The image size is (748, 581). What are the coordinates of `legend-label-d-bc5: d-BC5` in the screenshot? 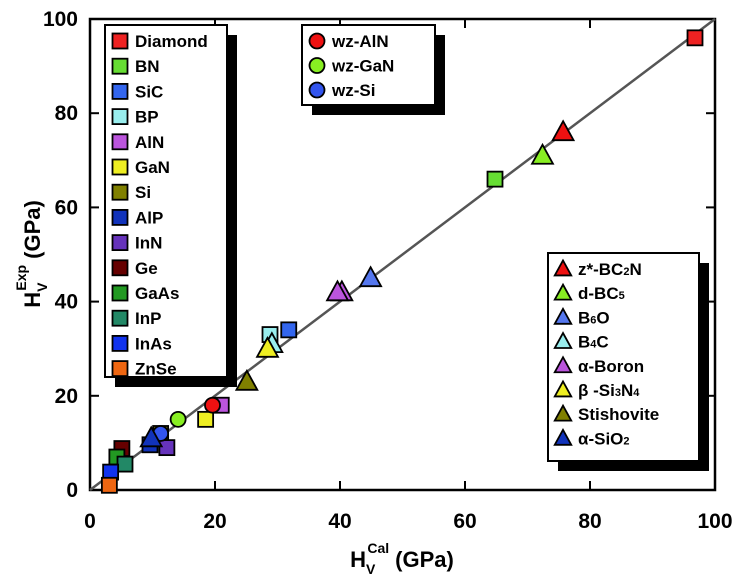 It's located at (601, 293).